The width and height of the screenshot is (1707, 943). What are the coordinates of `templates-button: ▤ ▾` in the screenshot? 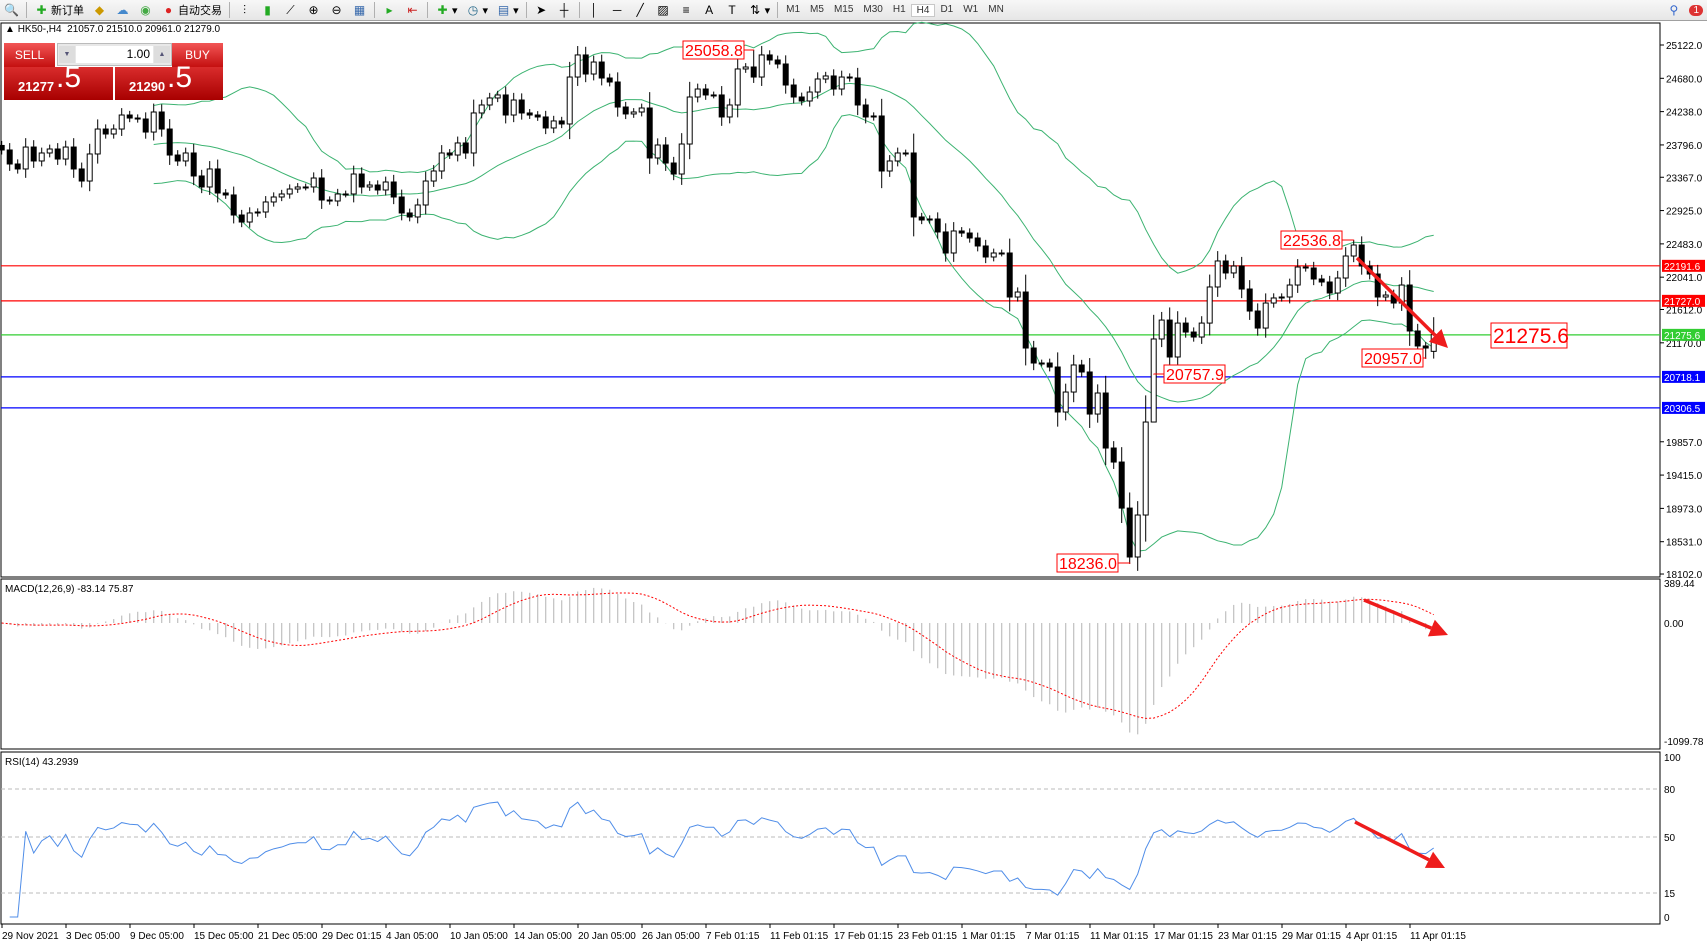 It's located at (508, 9).